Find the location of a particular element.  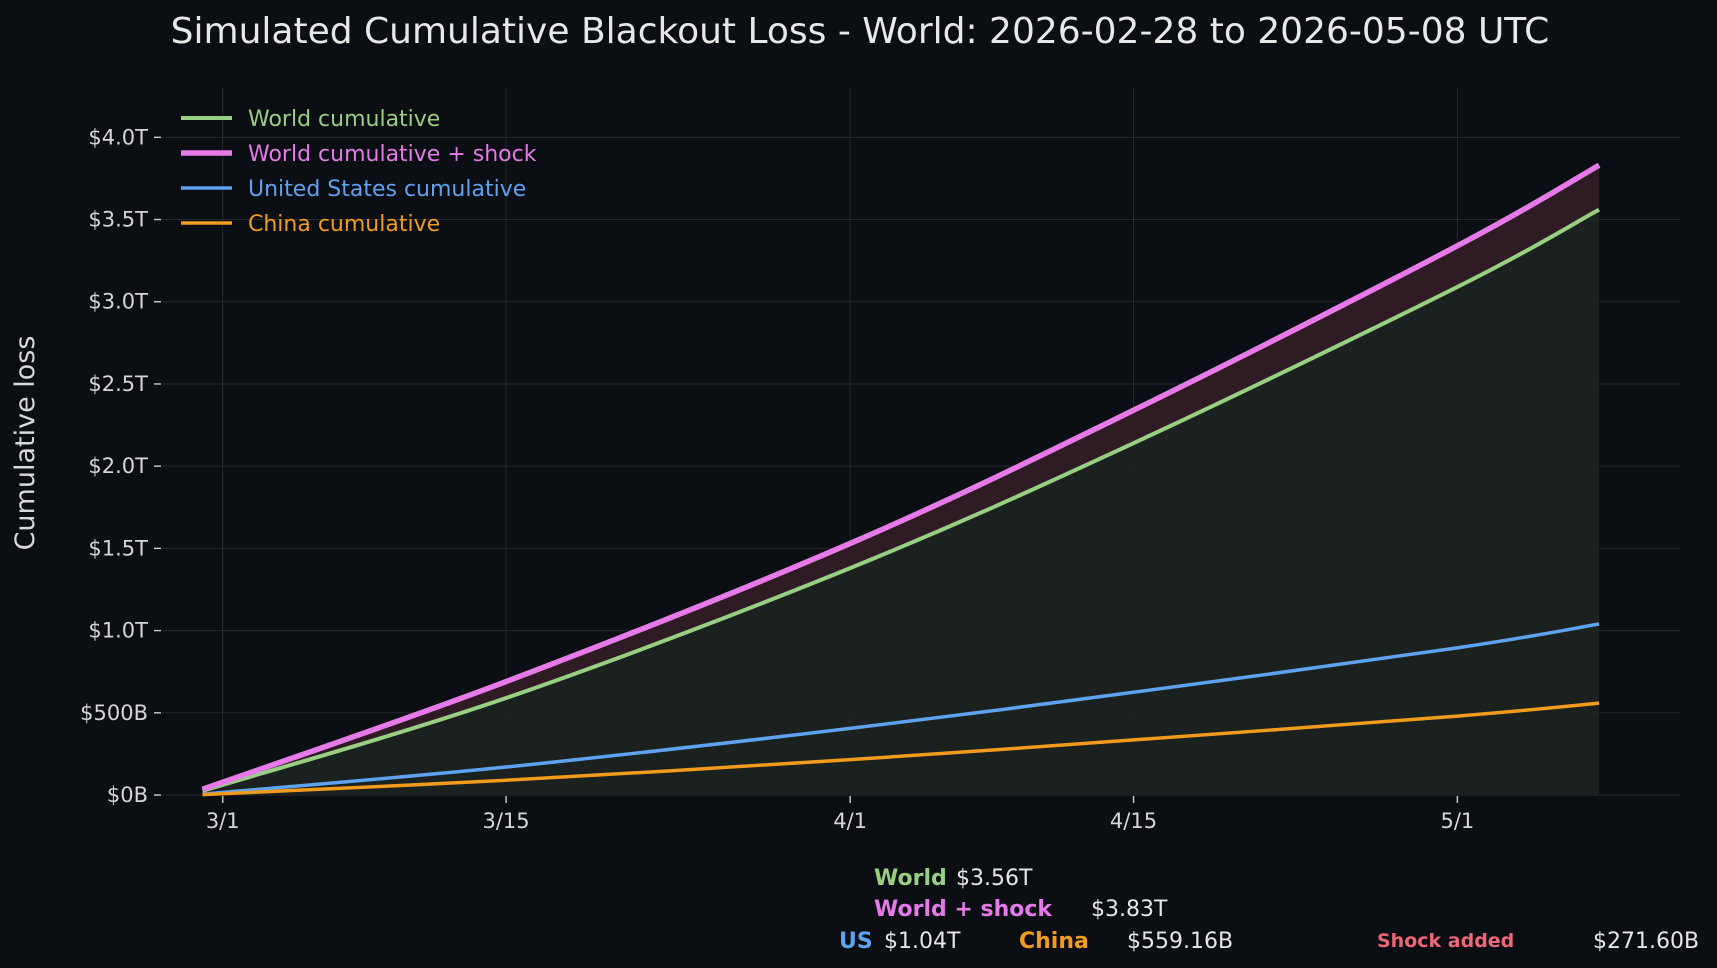

summary-us-value: $1.04T is located at coordinates (922, 941).